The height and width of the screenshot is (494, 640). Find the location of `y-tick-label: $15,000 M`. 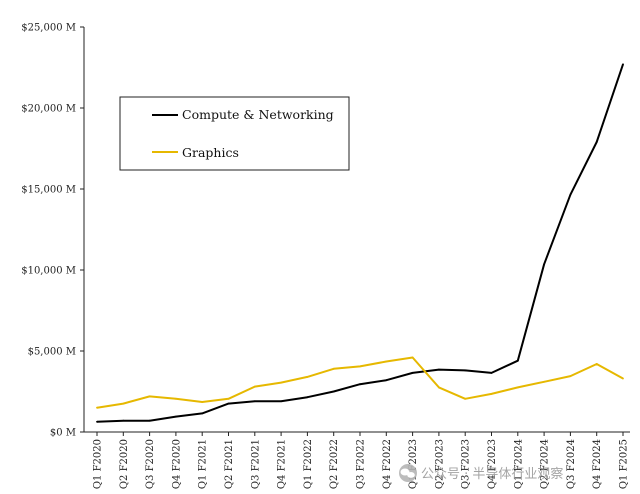

y-tick-label: $15,000 M is located at coordinates (48, 190).